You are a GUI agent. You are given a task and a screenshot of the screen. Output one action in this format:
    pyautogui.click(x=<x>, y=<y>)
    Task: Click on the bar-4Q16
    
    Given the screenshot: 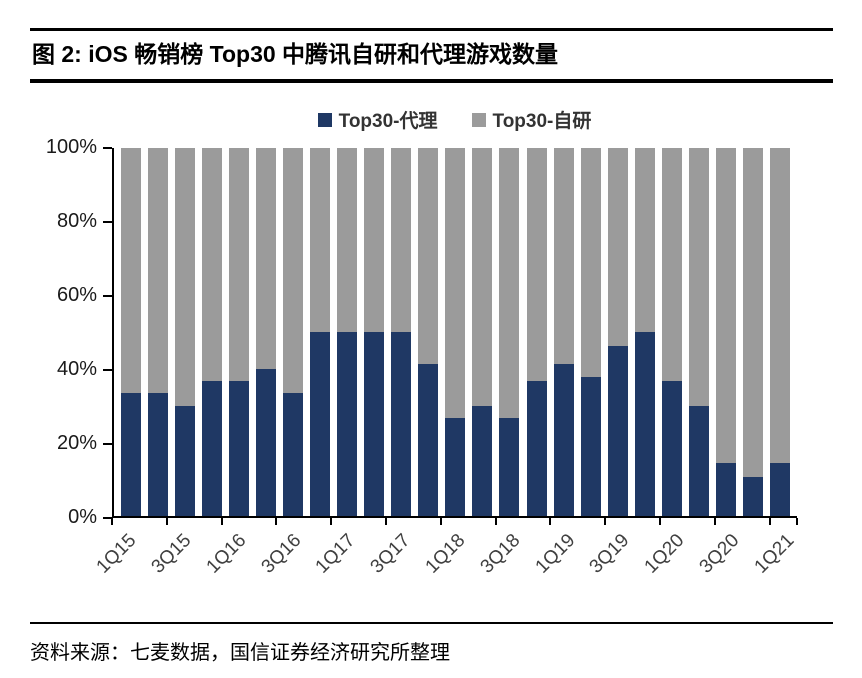 What is the action you would take?
    pyautogui.click(x=320, y=332)
    